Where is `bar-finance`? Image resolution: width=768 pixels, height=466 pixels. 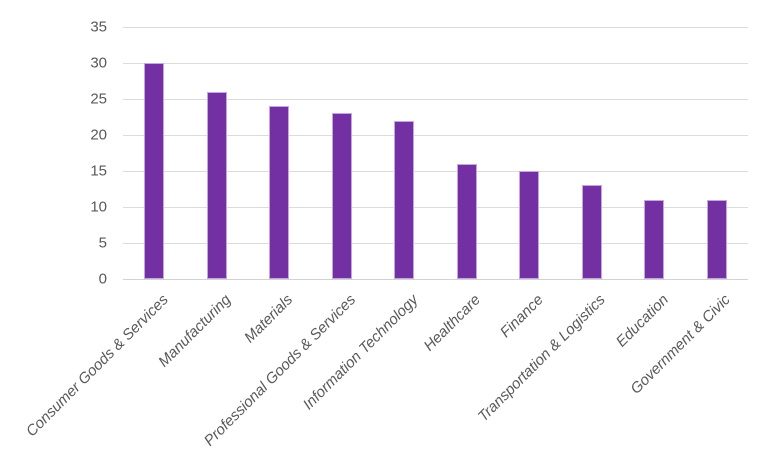
bar-finance is located at coordinates (529, 225).